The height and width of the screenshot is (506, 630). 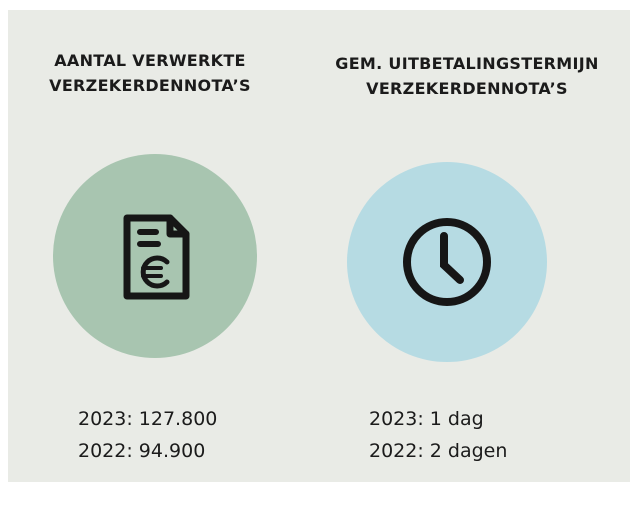 I want to click on column-title: GEM. UITBETALINGSTERMIJN, so click(x=466, y=63).